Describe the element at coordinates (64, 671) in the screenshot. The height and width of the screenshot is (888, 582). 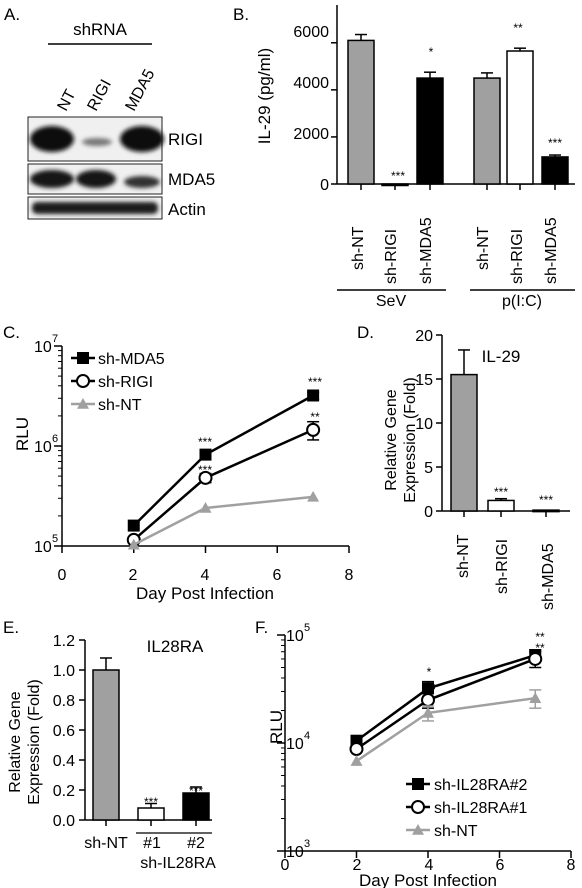
I see `panel-e-ytick: 1.0` at that location.